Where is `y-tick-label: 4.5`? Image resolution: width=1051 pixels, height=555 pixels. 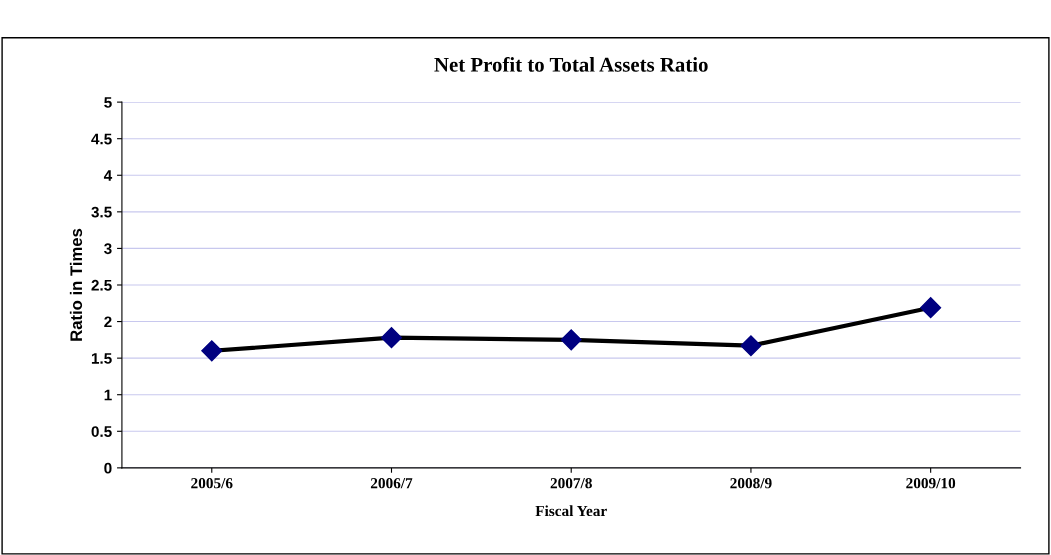 y-tick-label: 4.5 is located at coordinates (101, 139).